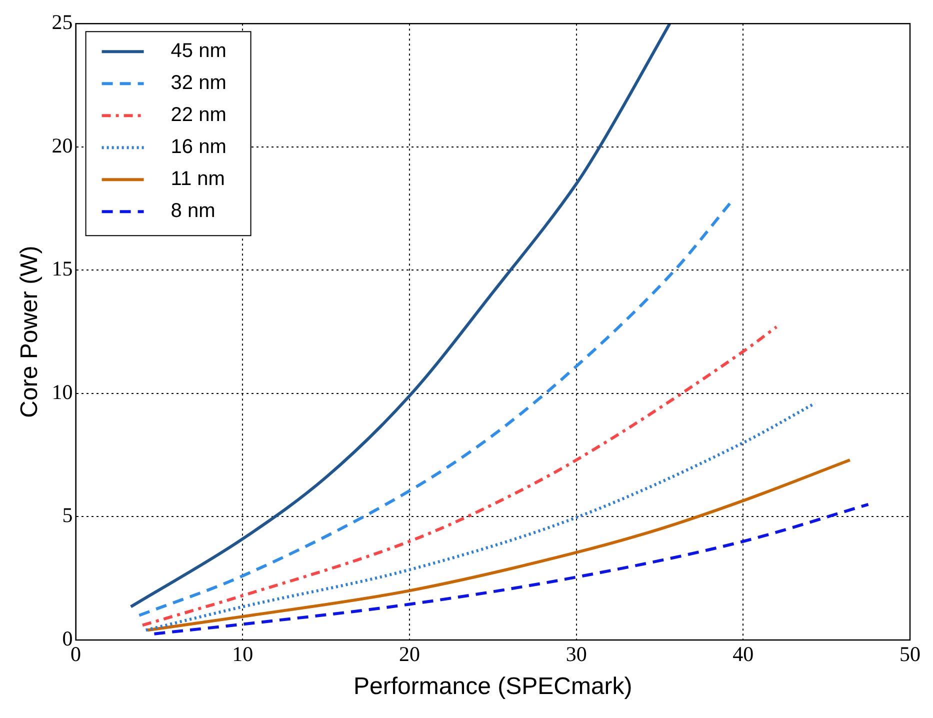 This screenshot has height=718, width=933. Describe the element at coordinates (62, 145) in the screenshot. I see `y-tick-label: 20` at that location.